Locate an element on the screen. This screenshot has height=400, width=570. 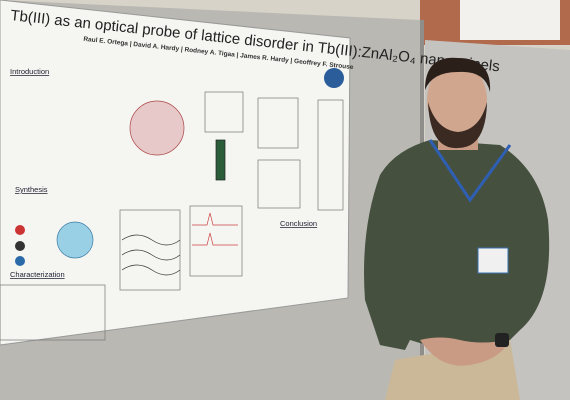
badge is located at coordinates (493, 260).